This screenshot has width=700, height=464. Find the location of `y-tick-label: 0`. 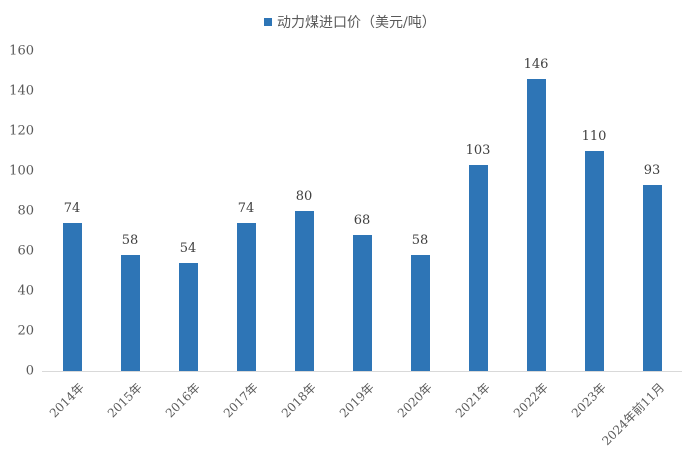

y-tick-label: 0 is located at coordinates (29, 371).